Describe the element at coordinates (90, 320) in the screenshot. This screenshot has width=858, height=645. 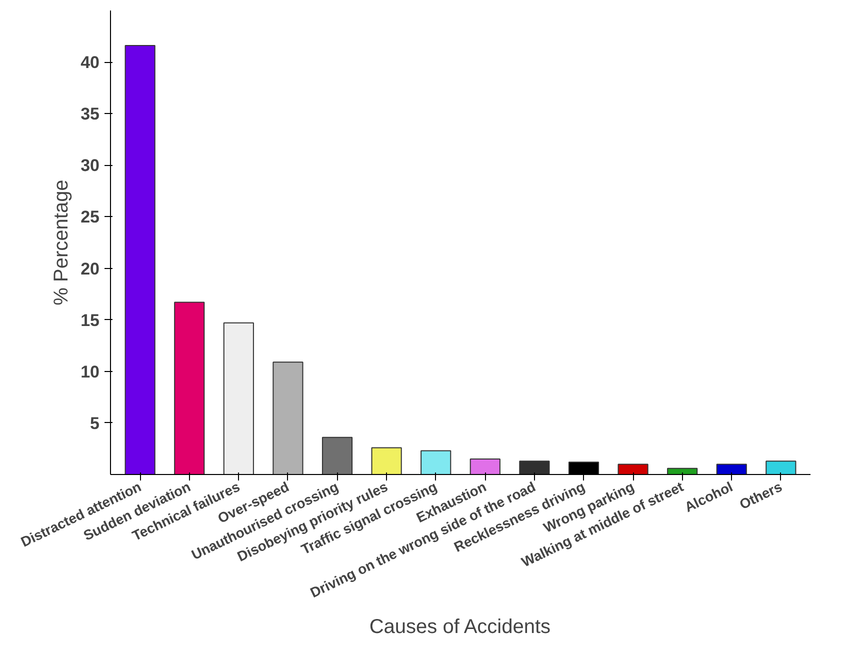
I see `y-tick-label: 15` at that location.